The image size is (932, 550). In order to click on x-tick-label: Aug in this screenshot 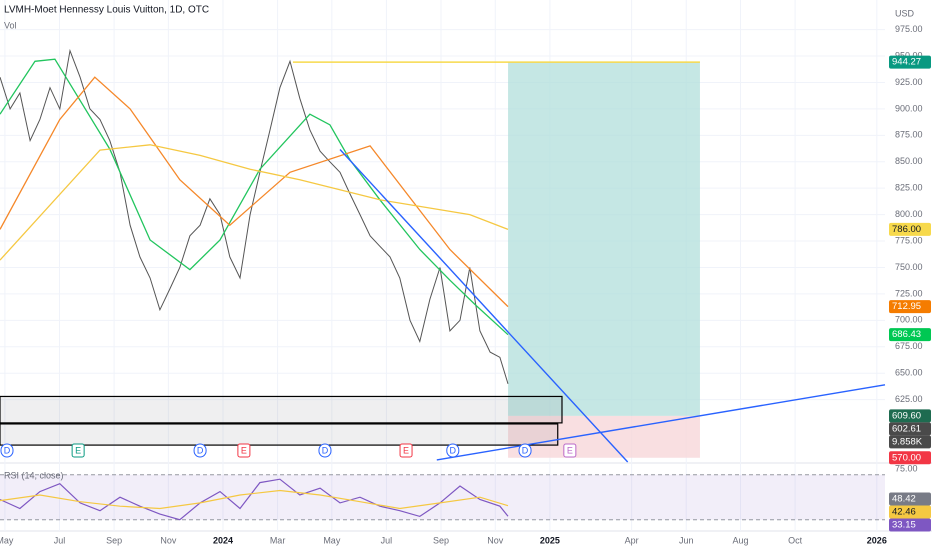, I will do `click(740, 540)`.